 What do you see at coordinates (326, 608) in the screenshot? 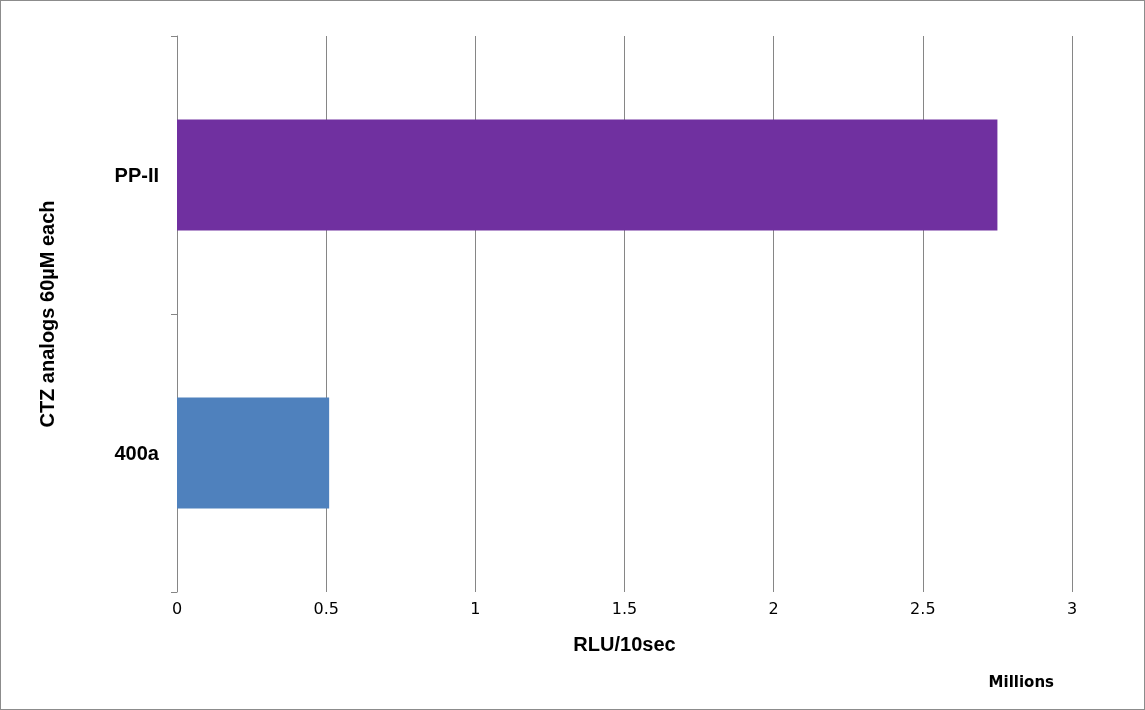
I see `x-tick-label: 0.5` at bounding box center [326, 608].